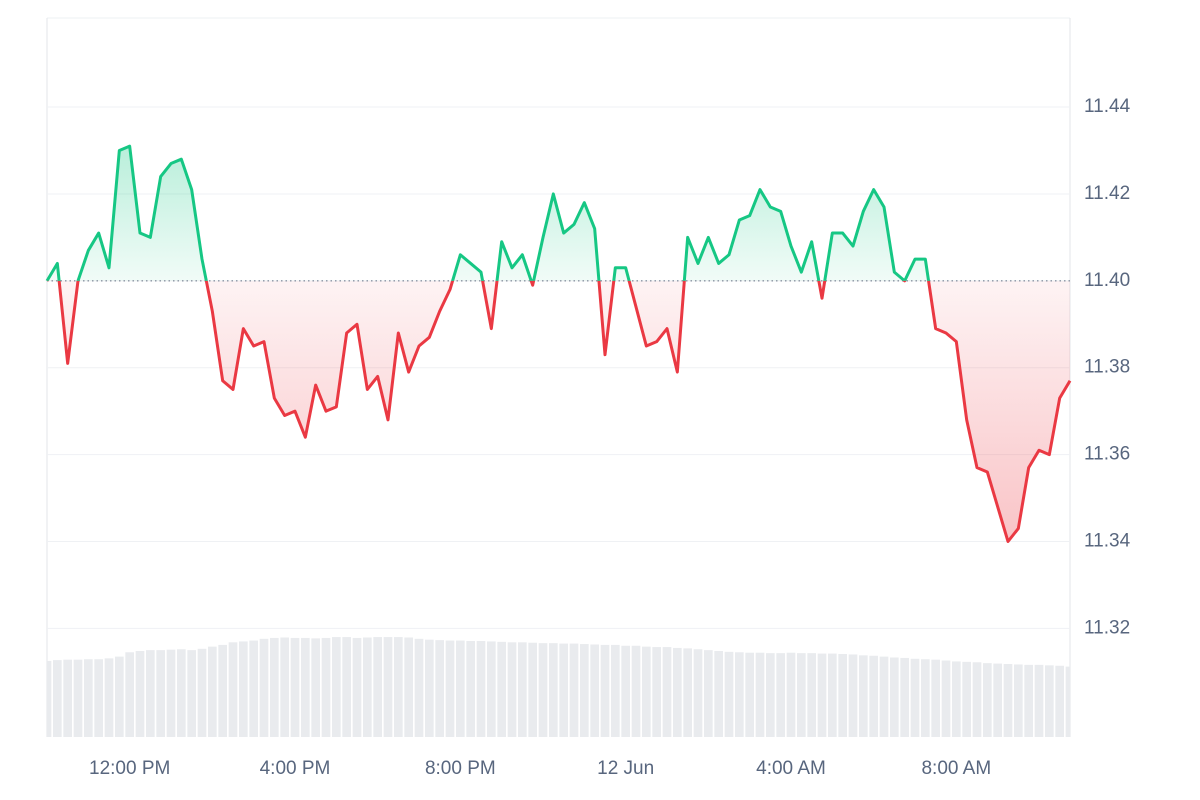  I want to click on y-tick-label: 11.38, so click(1107, 367).